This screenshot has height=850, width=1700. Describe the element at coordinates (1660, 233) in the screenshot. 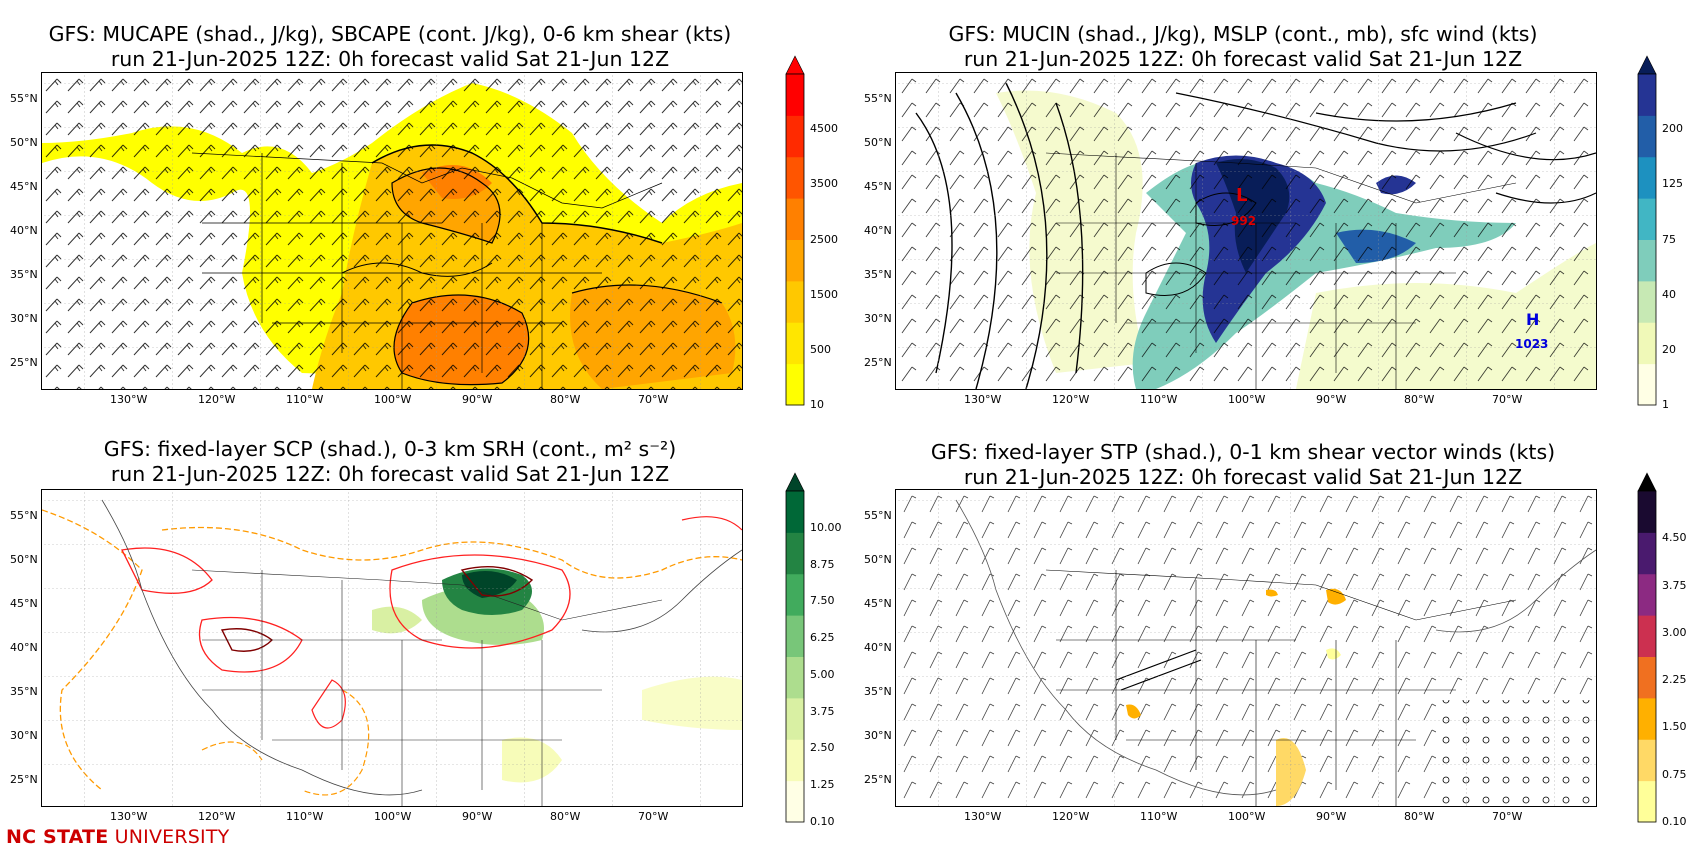

I see `colorbar: 1 20 40 75 125 200` at that location.